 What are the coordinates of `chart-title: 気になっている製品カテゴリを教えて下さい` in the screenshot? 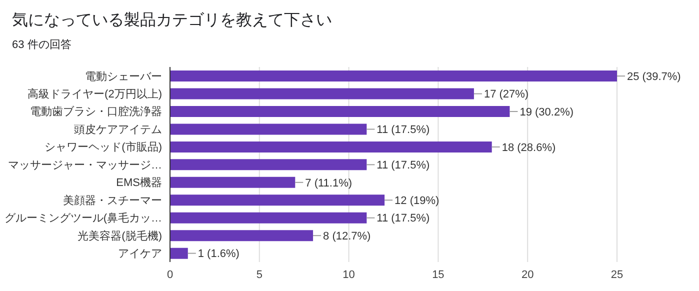 It's located at (172, 20).